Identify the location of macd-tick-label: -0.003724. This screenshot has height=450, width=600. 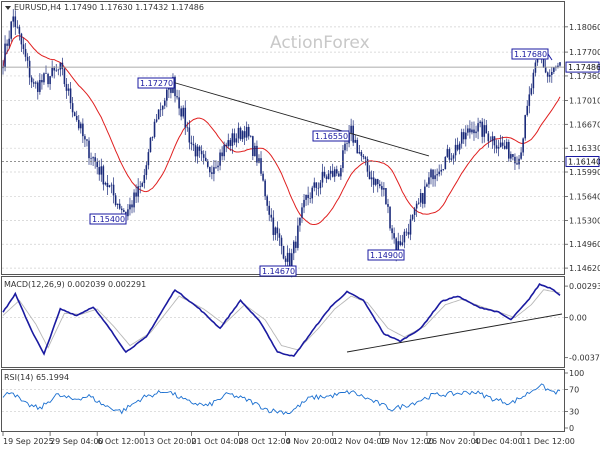
(584, 358).